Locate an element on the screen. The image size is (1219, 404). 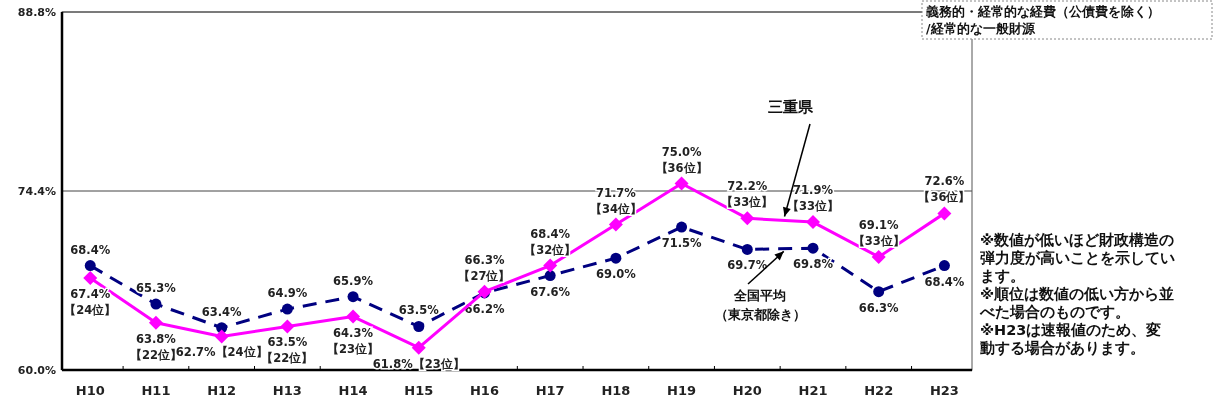
text: ※順位は数値の低い方から並べた場合のものです。 is located at coordinates (1077, 303).